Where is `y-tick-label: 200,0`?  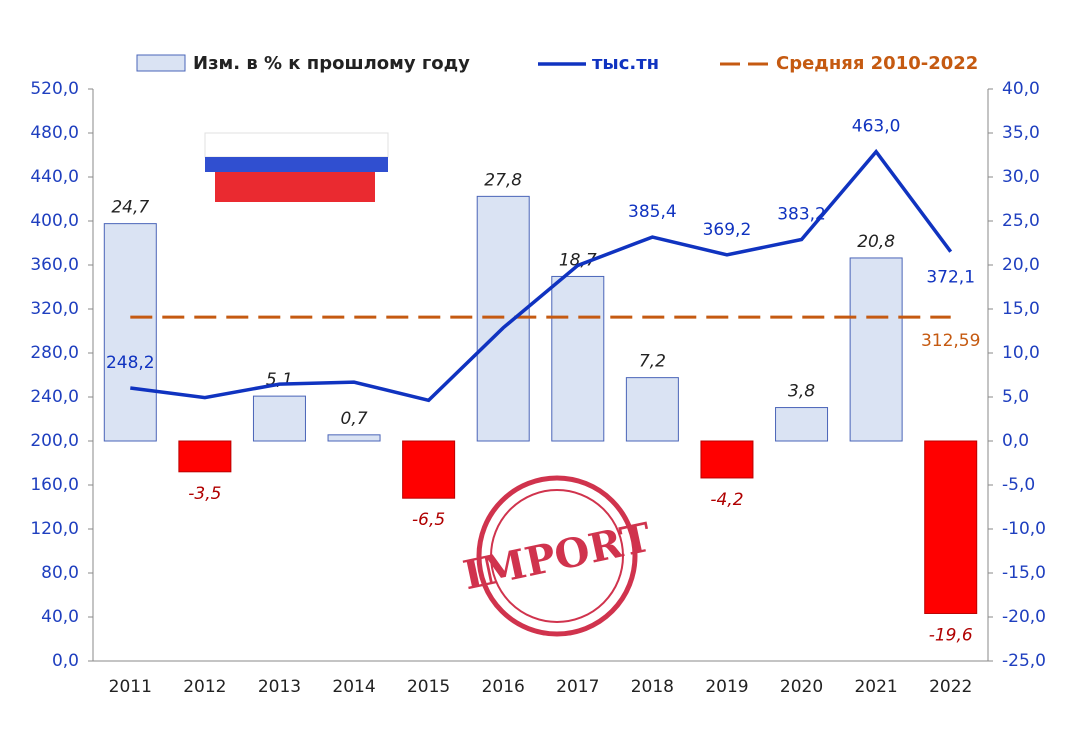 y-tick-label: 200,0 is located at coordinates (54, 441).